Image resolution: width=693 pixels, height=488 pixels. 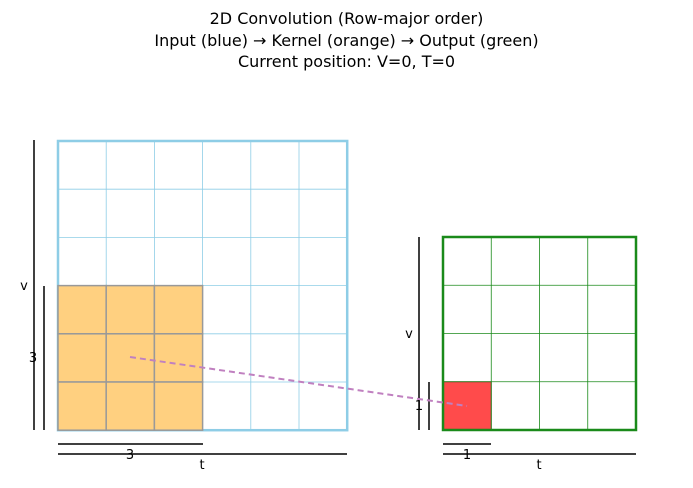 I want to click on title-line-3: Current position: V=0, T=0, so click(x=346, y=61).